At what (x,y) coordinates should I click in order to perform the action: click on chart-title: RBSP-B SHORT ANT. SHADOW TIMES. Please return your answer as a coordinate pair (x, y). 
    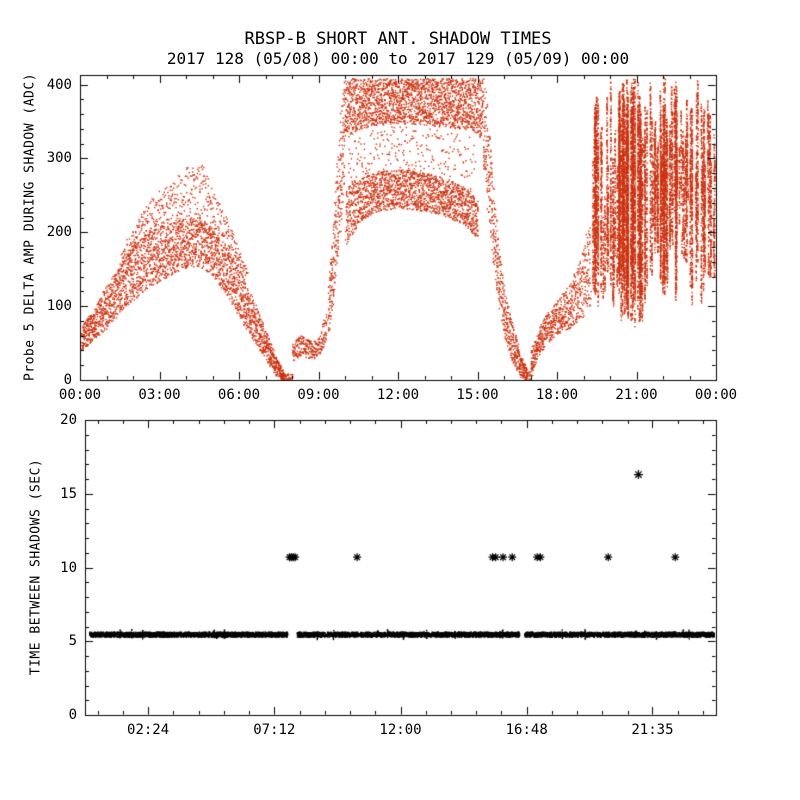
    Looking at the image, I should click on (398, 39).